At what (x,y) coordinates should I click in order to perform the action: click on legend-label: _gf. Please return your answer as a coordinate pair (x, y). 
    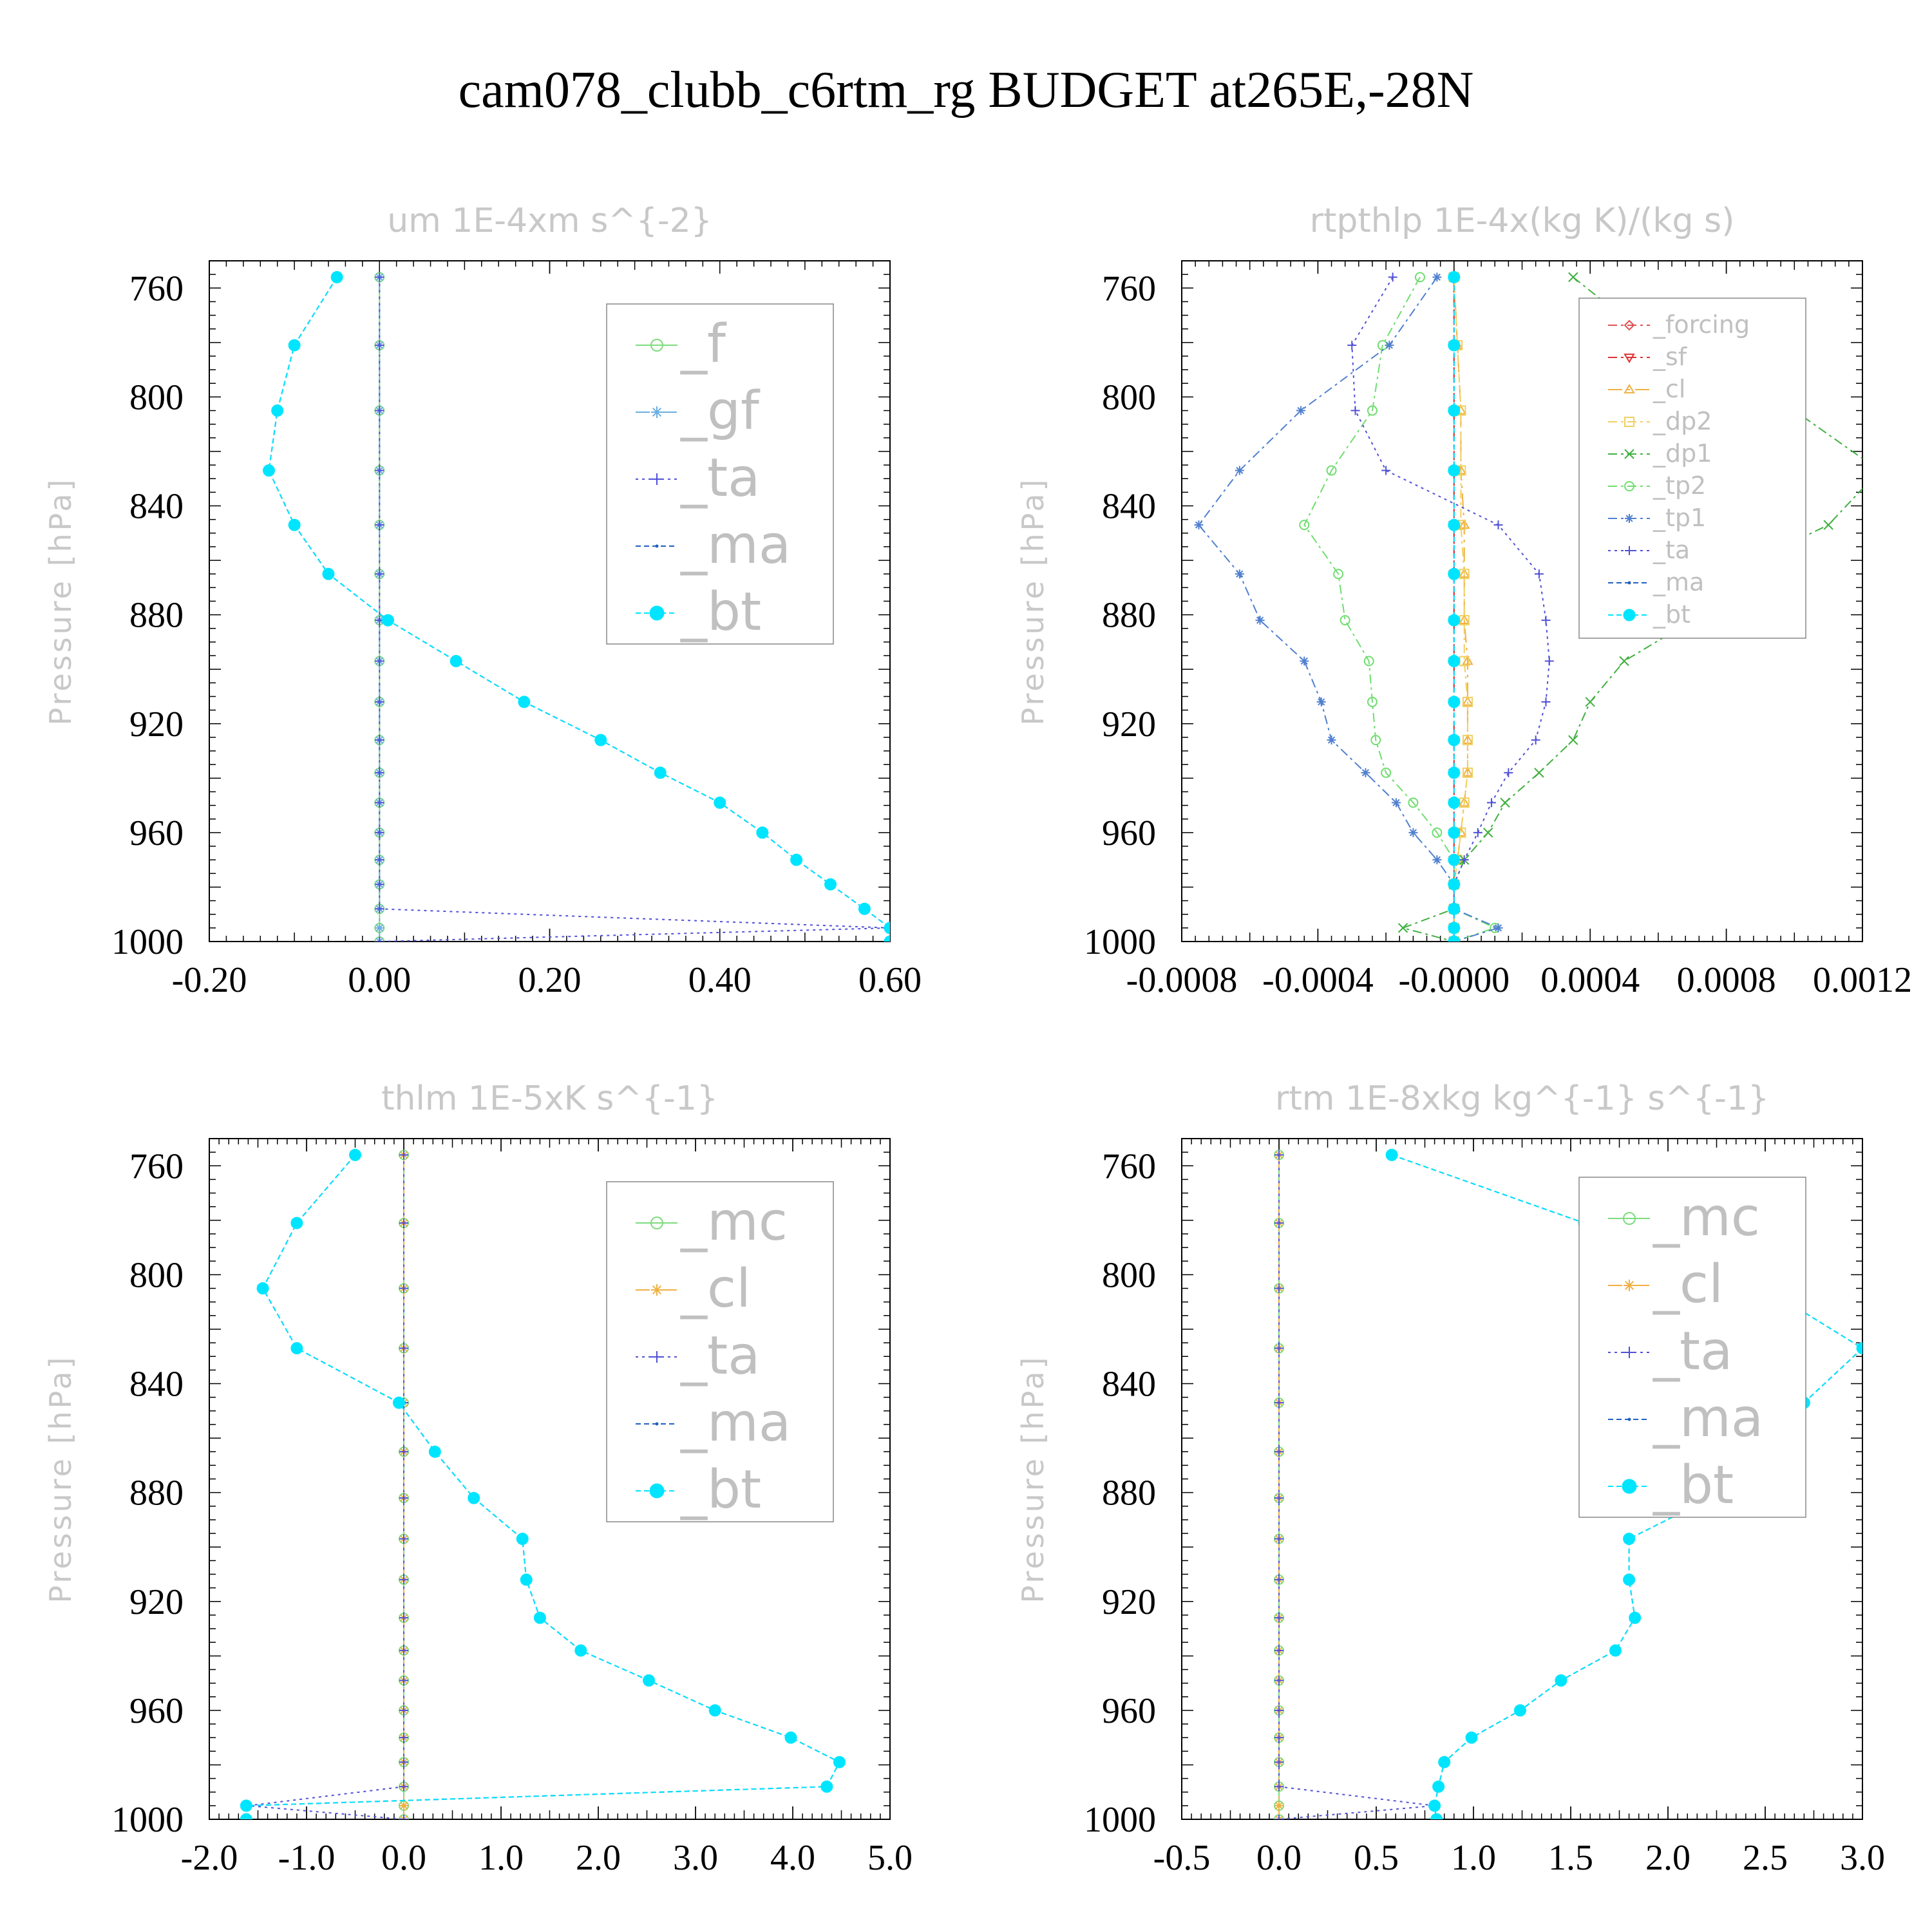
    Looking at the image, I should click on (720, 412).